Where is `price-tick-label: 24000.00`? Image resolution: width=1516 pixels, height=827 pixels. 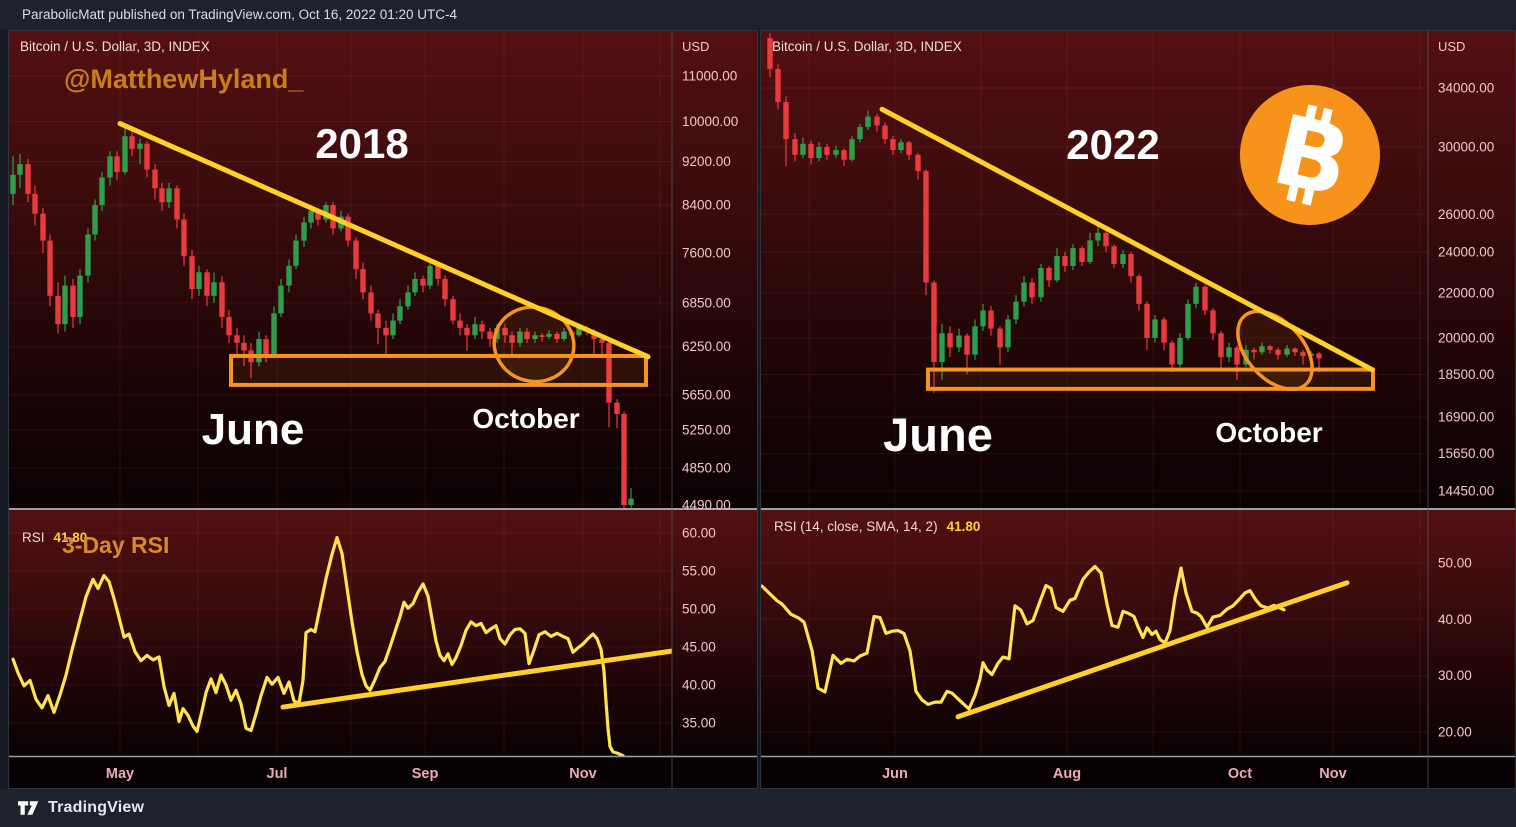
price-tick-label: 24000.00 is located at coordinates (1466, 252).